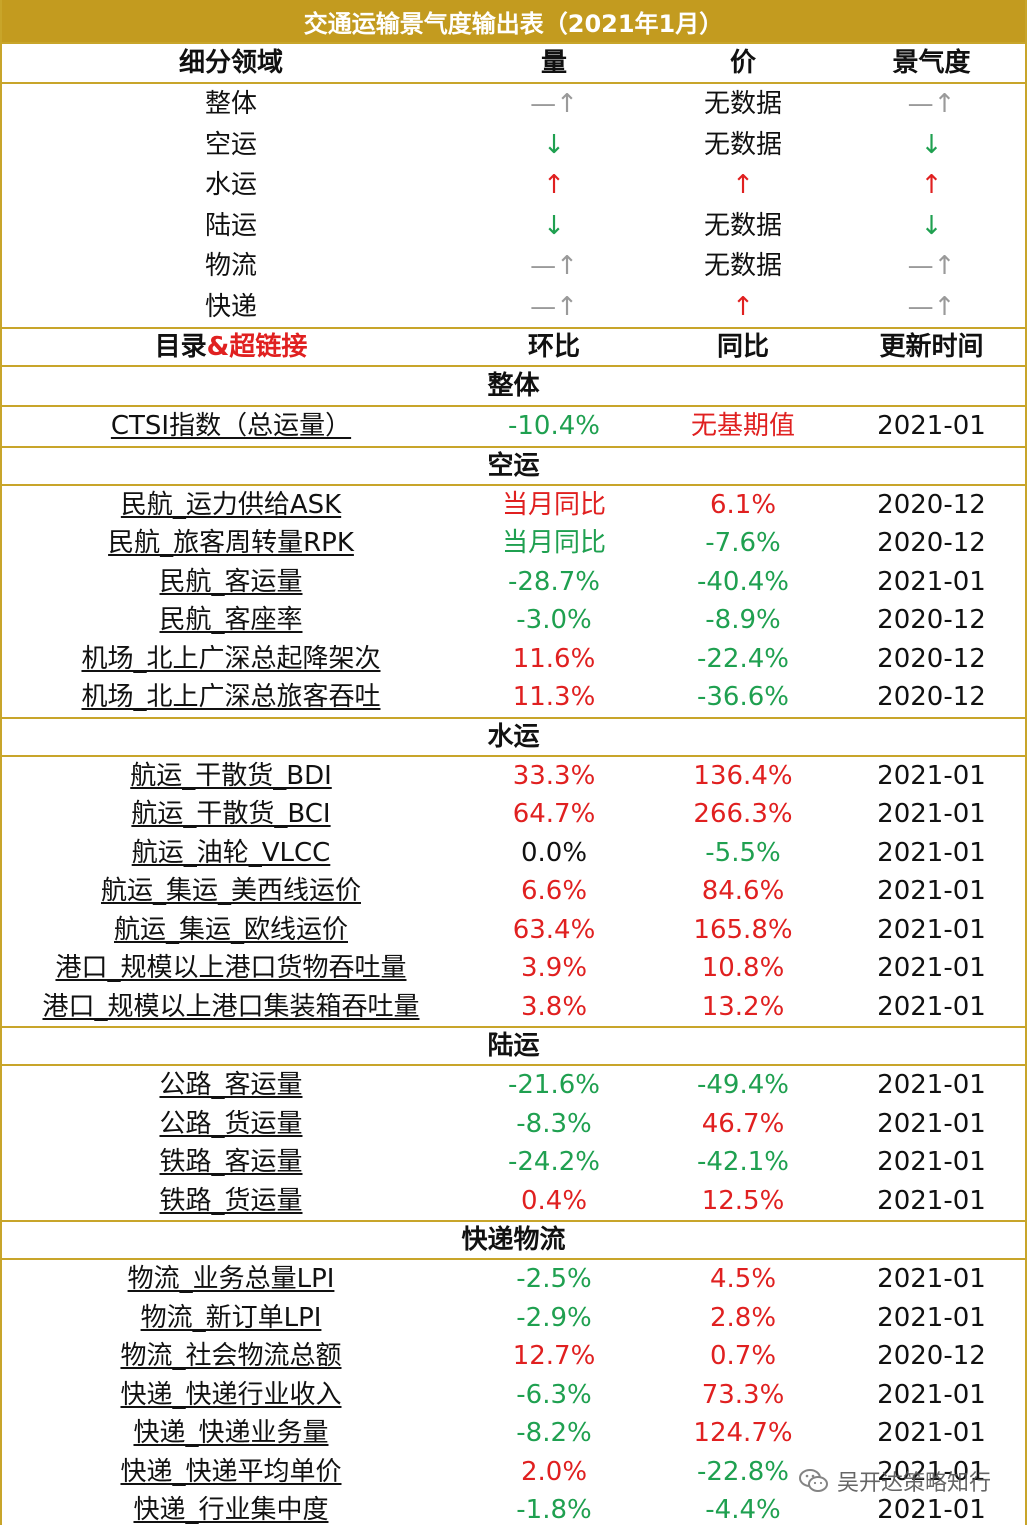 This screenshot has width=1027, height=1530. Describe the element at coordinates (230, 891) in the screenshot. I see `indicator-link: 航运_集运_美西线运价` at that location.